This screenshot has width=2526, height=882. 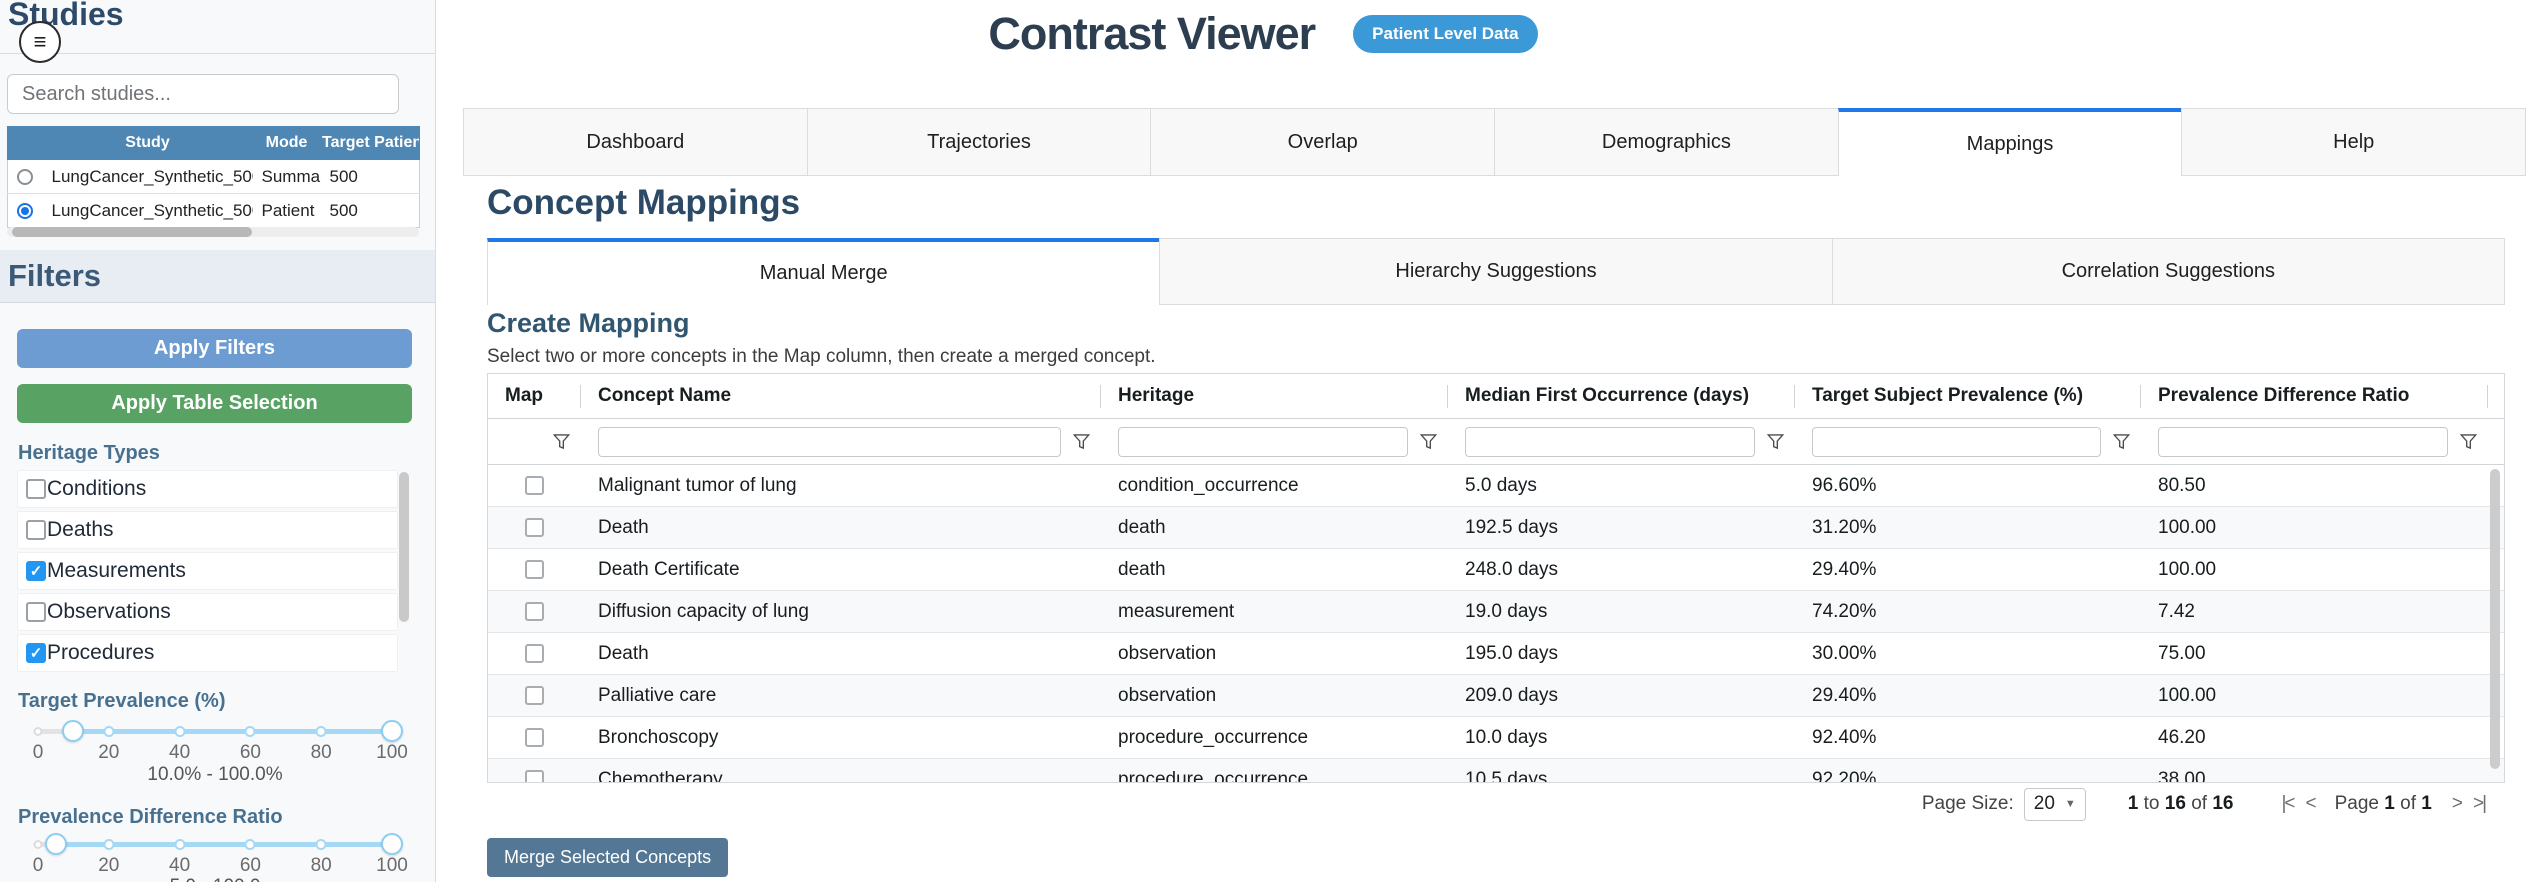 What do you see at coordinates (147, 210) in the screenshot?
I see `study-name-cell: LungCancer_Synthetic_500` at bounding box center [147, 210].